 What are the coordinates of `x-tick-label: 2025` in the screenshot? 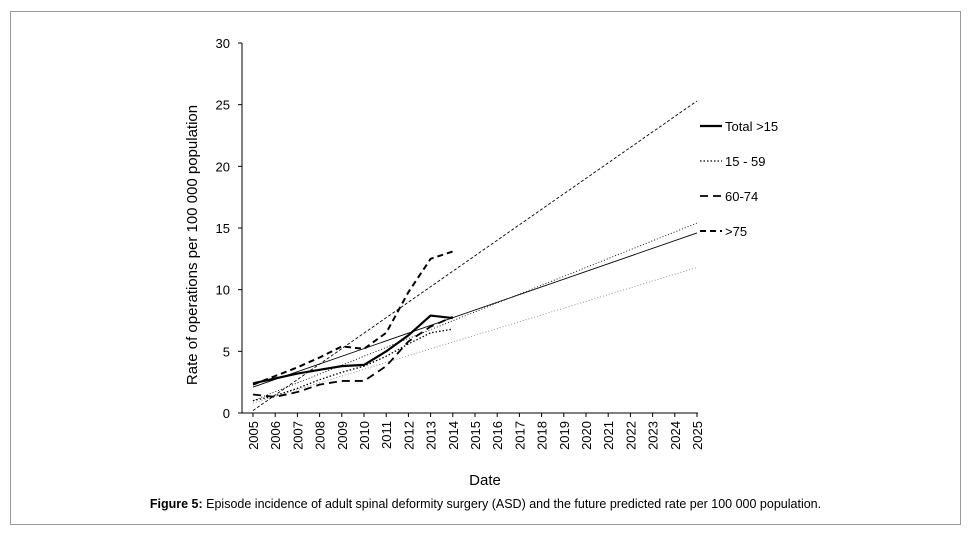 It's located at (697, 435).